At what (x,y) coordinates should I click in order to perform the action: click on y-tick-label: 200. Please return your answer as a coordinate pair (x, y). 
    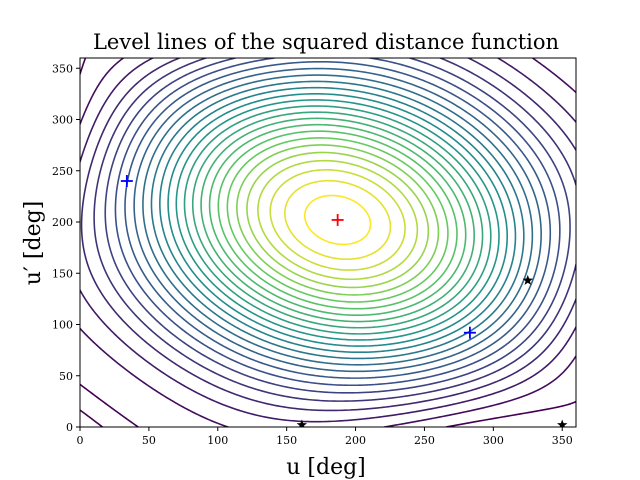
    Looking at the image, I should click on (62, 222).